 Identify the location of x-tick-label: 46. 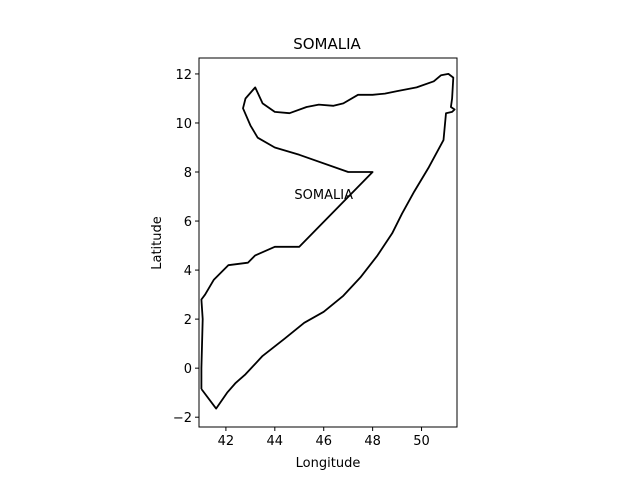
(323, 441).